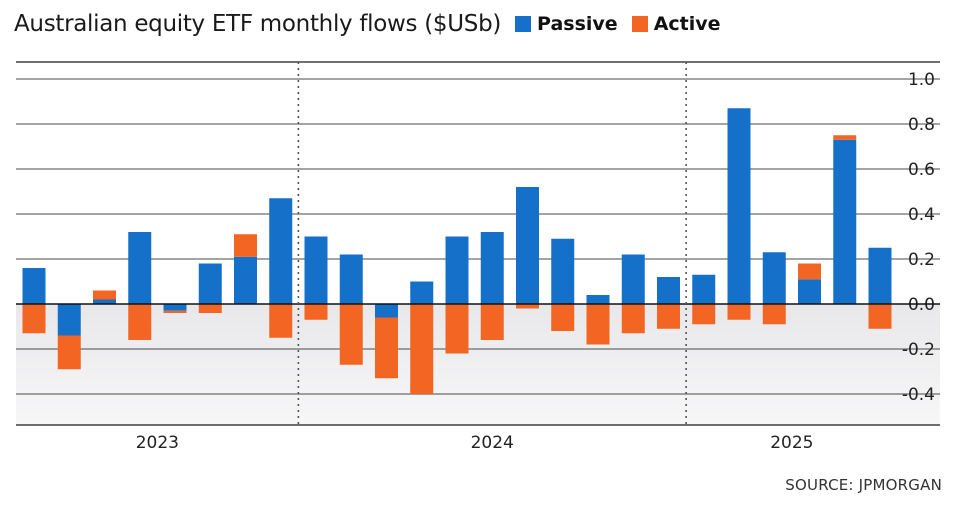  I want to click on x-year-label: 2025, so click(791, 443).